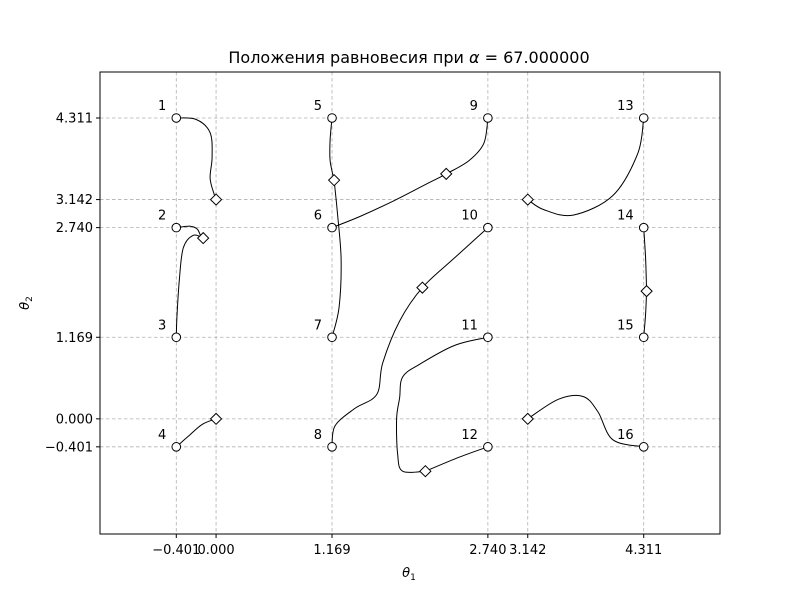  Describe the element at coordinates (74, 118) in the screenshot. I see `y-tick-label: 4.311` at that location.